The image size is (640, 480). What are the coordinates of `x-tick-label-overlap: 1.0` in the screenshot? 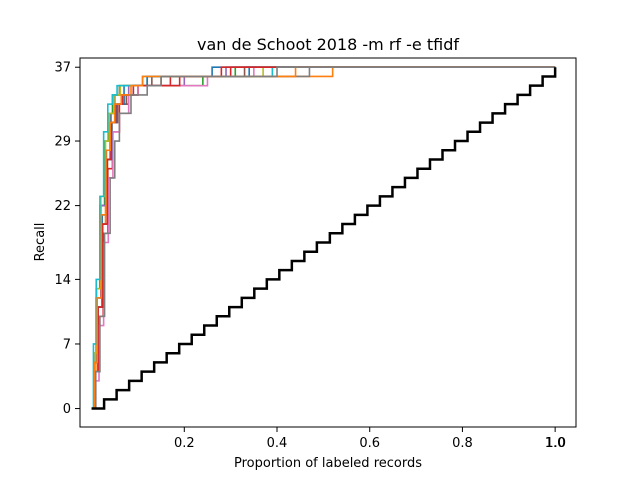 It's located at (555, 443).